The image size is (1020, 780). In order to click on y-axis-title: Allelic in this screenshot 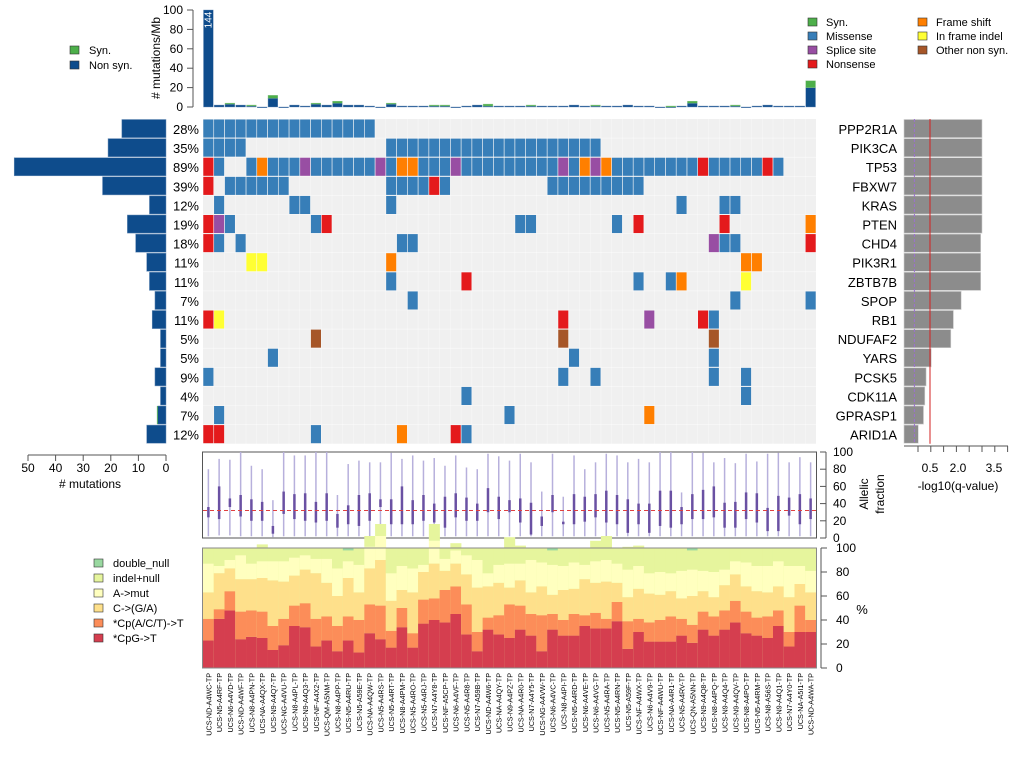, I will do `click(864, 493)`.